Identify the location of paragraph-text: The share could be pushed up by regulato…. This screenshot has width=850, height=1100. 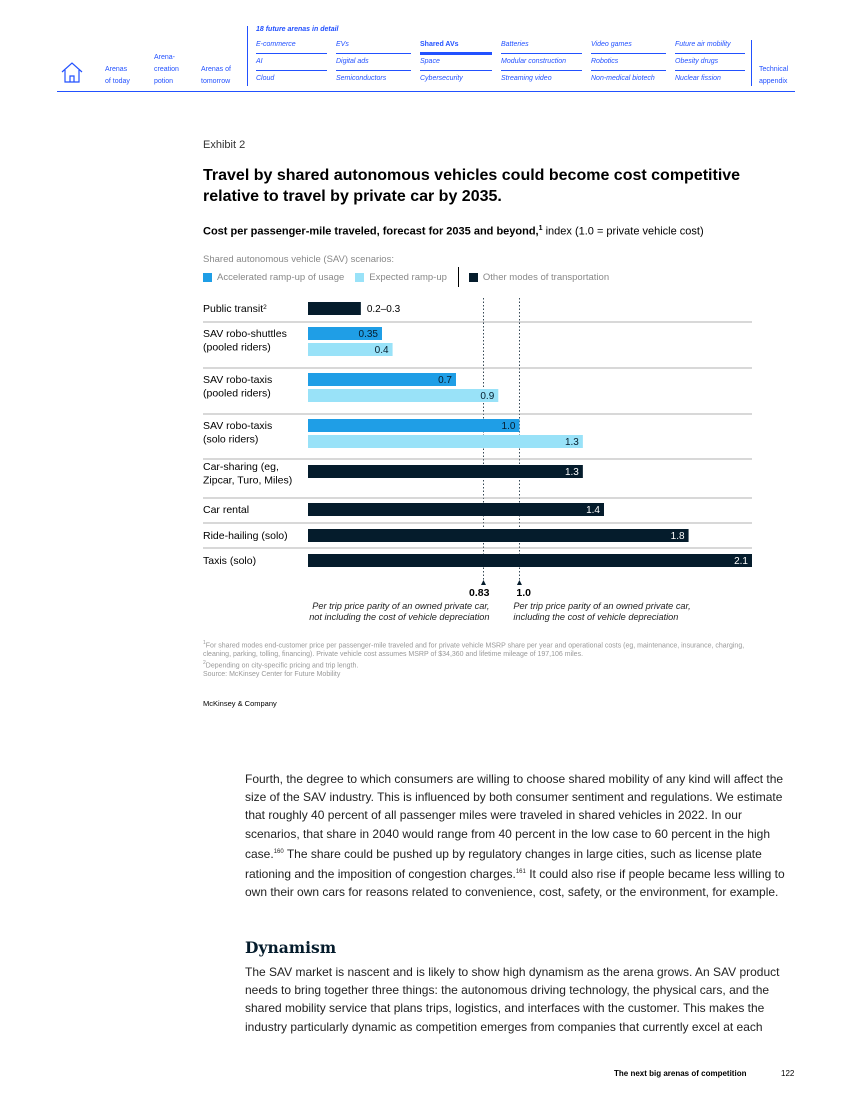
(503, 864).